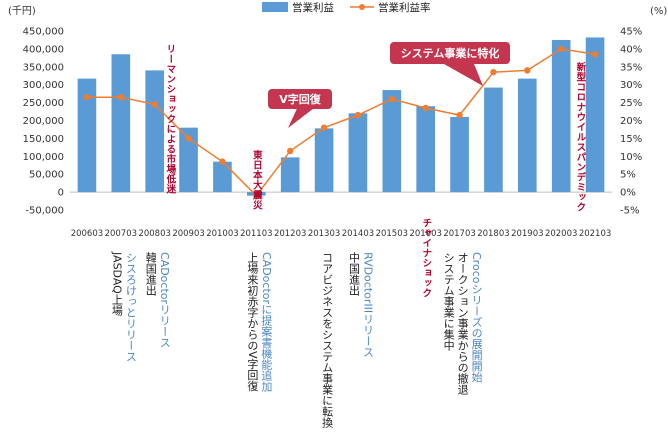 The width and height of the screenshot is (668, 446). What do you see at coordinates (628, 175) in the screenshot?
I see `y-right-tick-label: 5%` at bounding box center [628, 175].